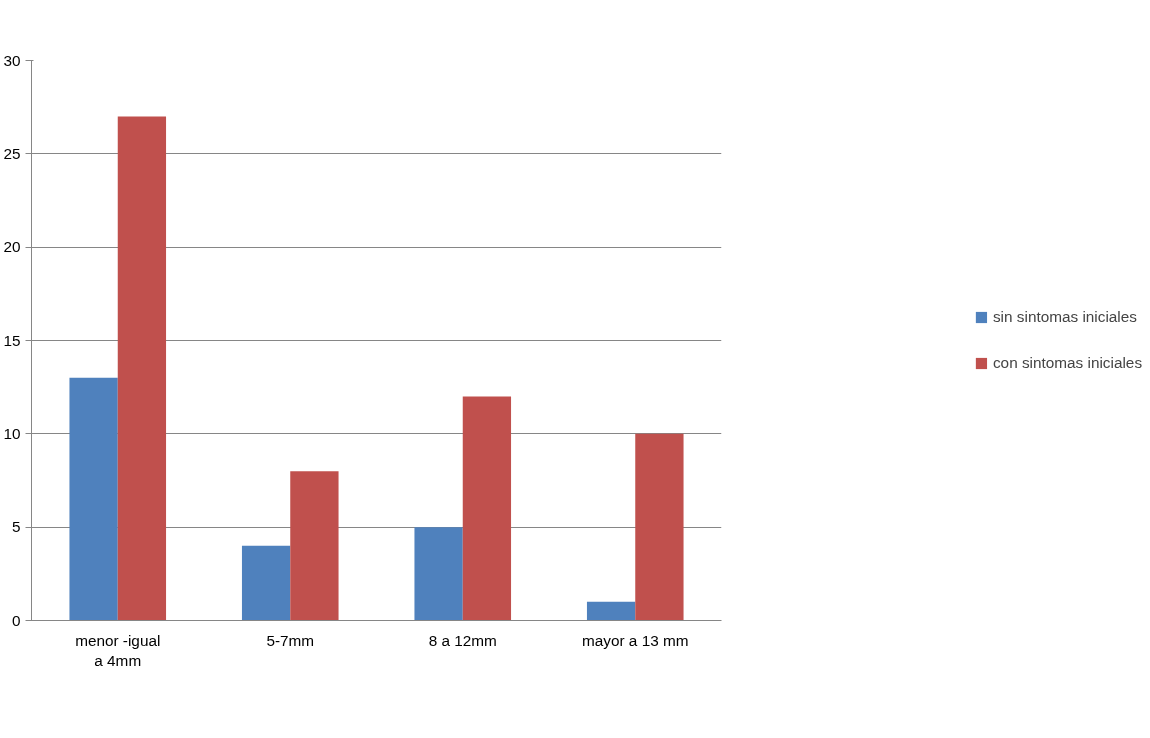 This screenshot has height=738, width=1150. I want to click on y-tick-label: 20, so click(12, 247).